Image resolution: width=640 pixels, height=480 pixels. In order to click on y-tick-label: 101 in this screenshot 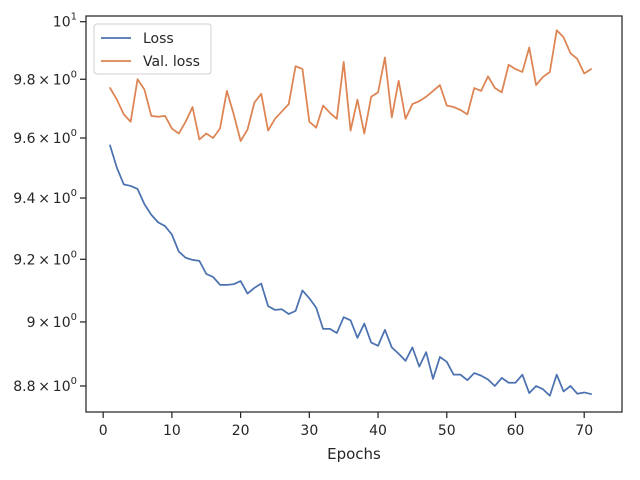, I will do `click(65, 21)`.